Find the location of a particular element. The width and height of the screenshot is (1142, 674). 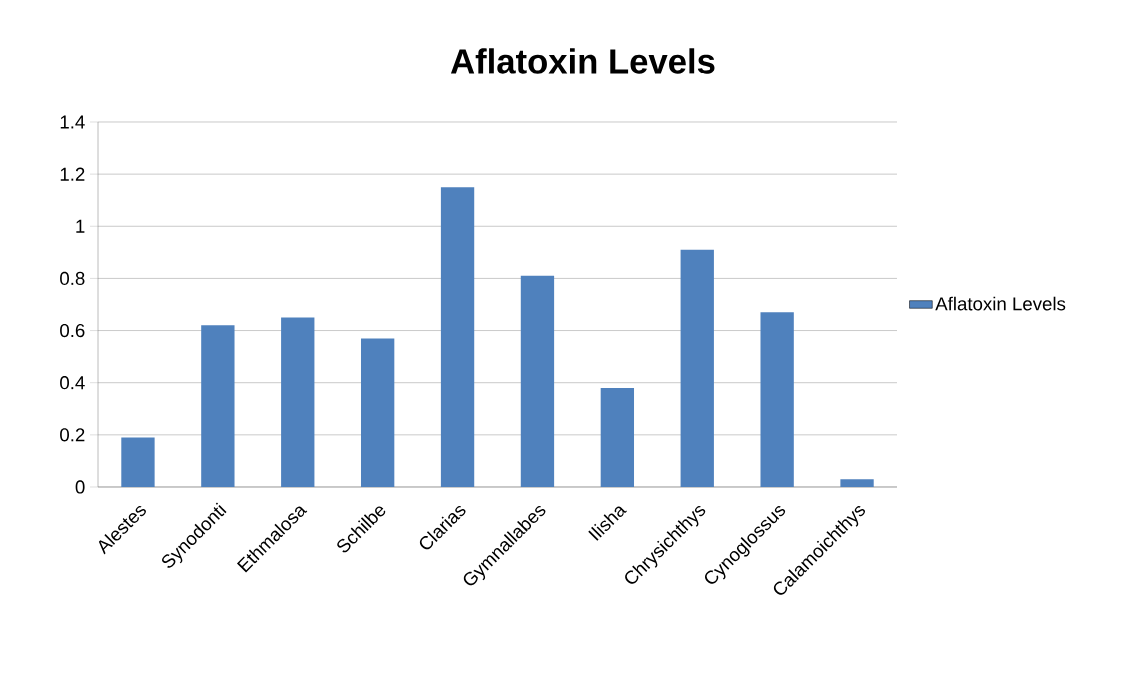

chart-title: Aflatoxin Levels is located at coordinates (582, 61).